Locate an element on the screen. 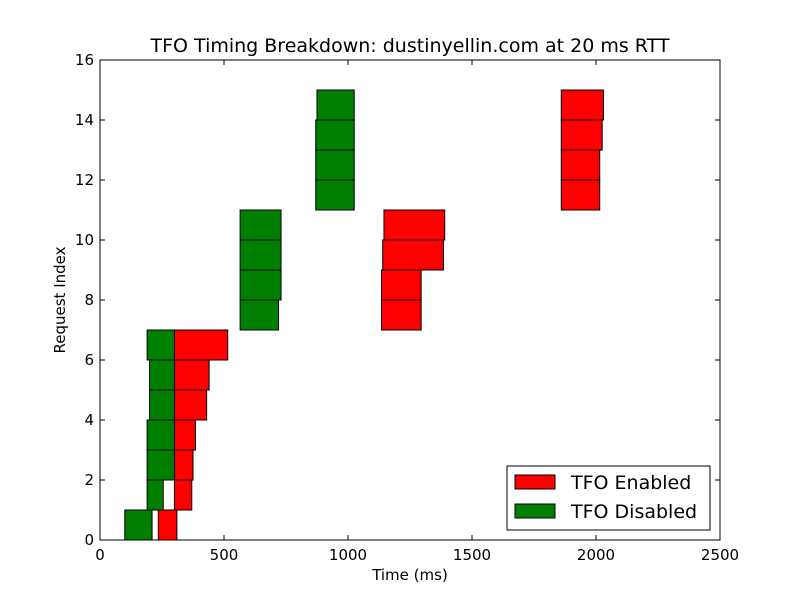 The image size is (800, 600). y-tick-label: 14 is located at coordinates (84, 120).